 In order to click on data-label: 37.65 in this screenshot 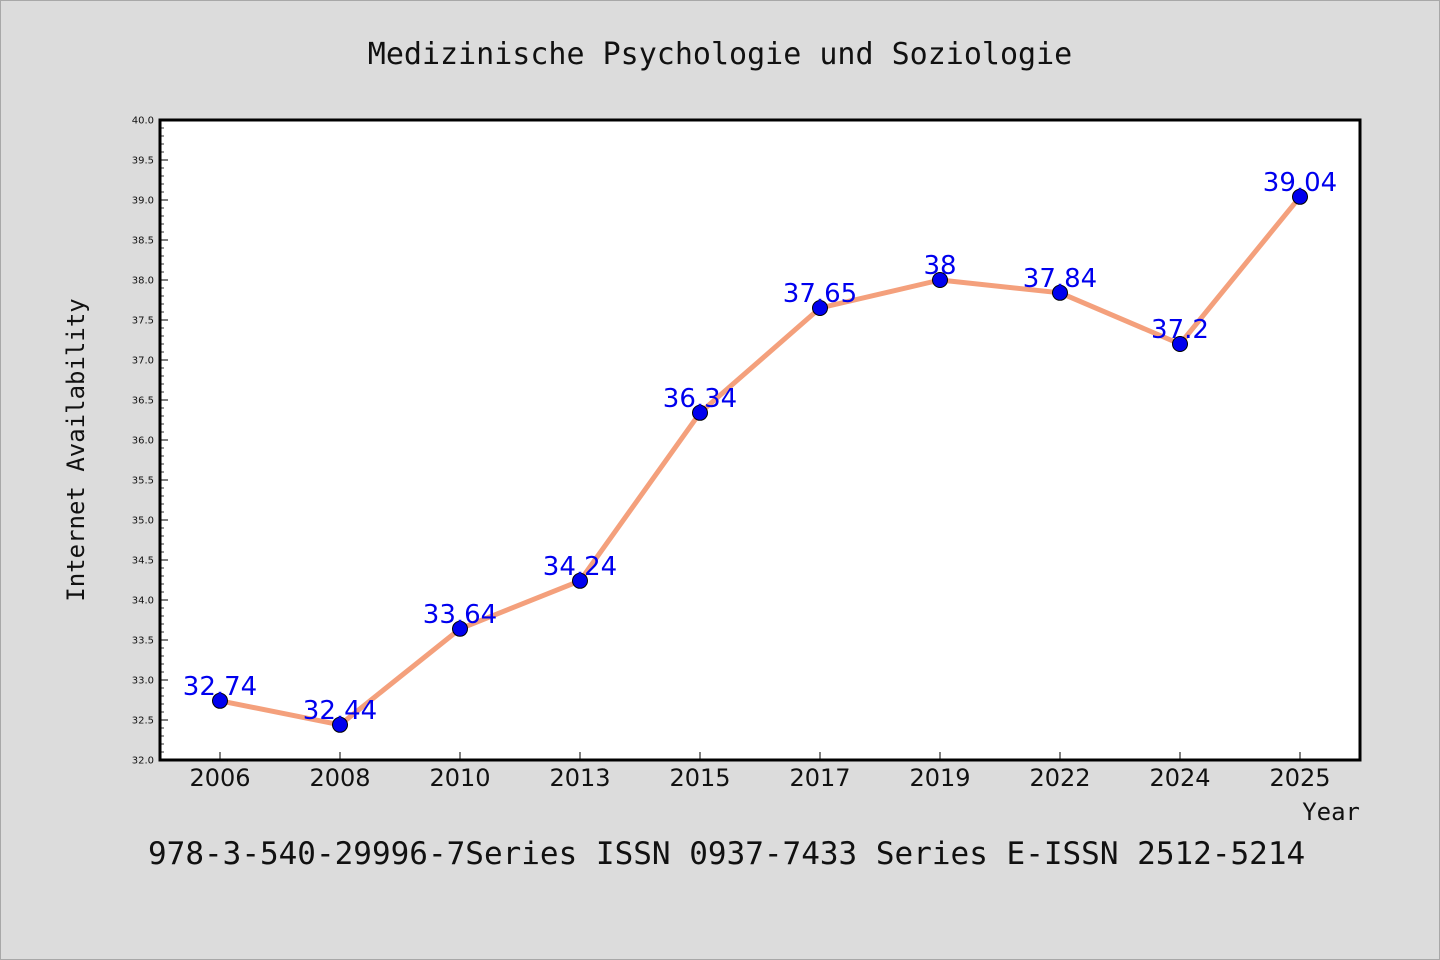, I will do `click(820, 294)`.